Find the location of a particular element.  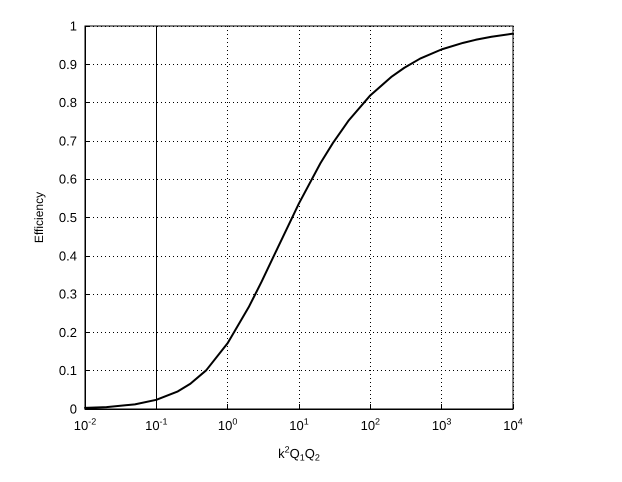

y-tick-label: 0 is located at coordinates (73, 409).